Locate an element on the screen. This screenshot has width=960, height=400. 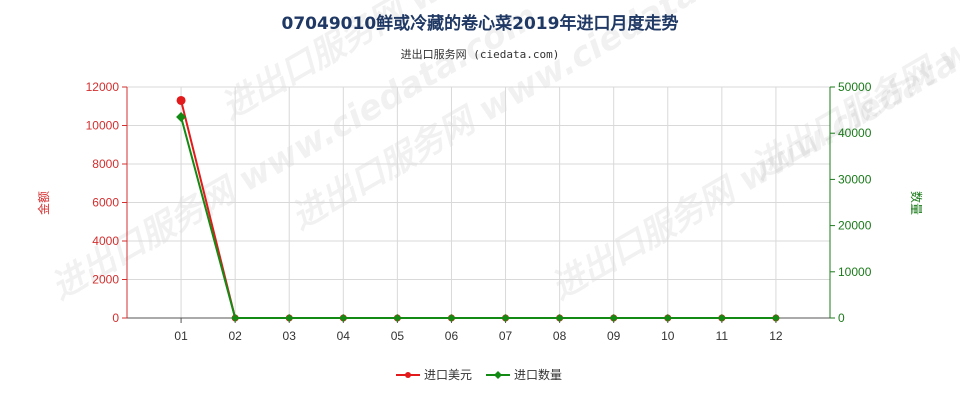
chart-title: 07049010鲜或冷藏的卷心菜2019年进口月度走势 is located at coordinates (480, 23).